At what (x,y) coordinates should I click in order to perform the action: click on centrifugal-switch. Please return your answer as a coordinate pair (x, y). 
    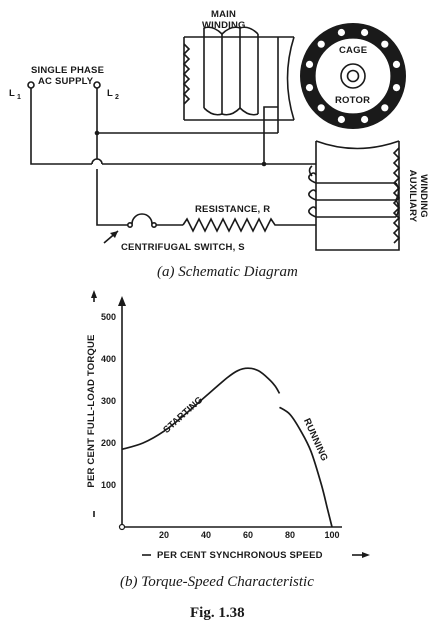
    Looking at the image, I should click on (143, 228).